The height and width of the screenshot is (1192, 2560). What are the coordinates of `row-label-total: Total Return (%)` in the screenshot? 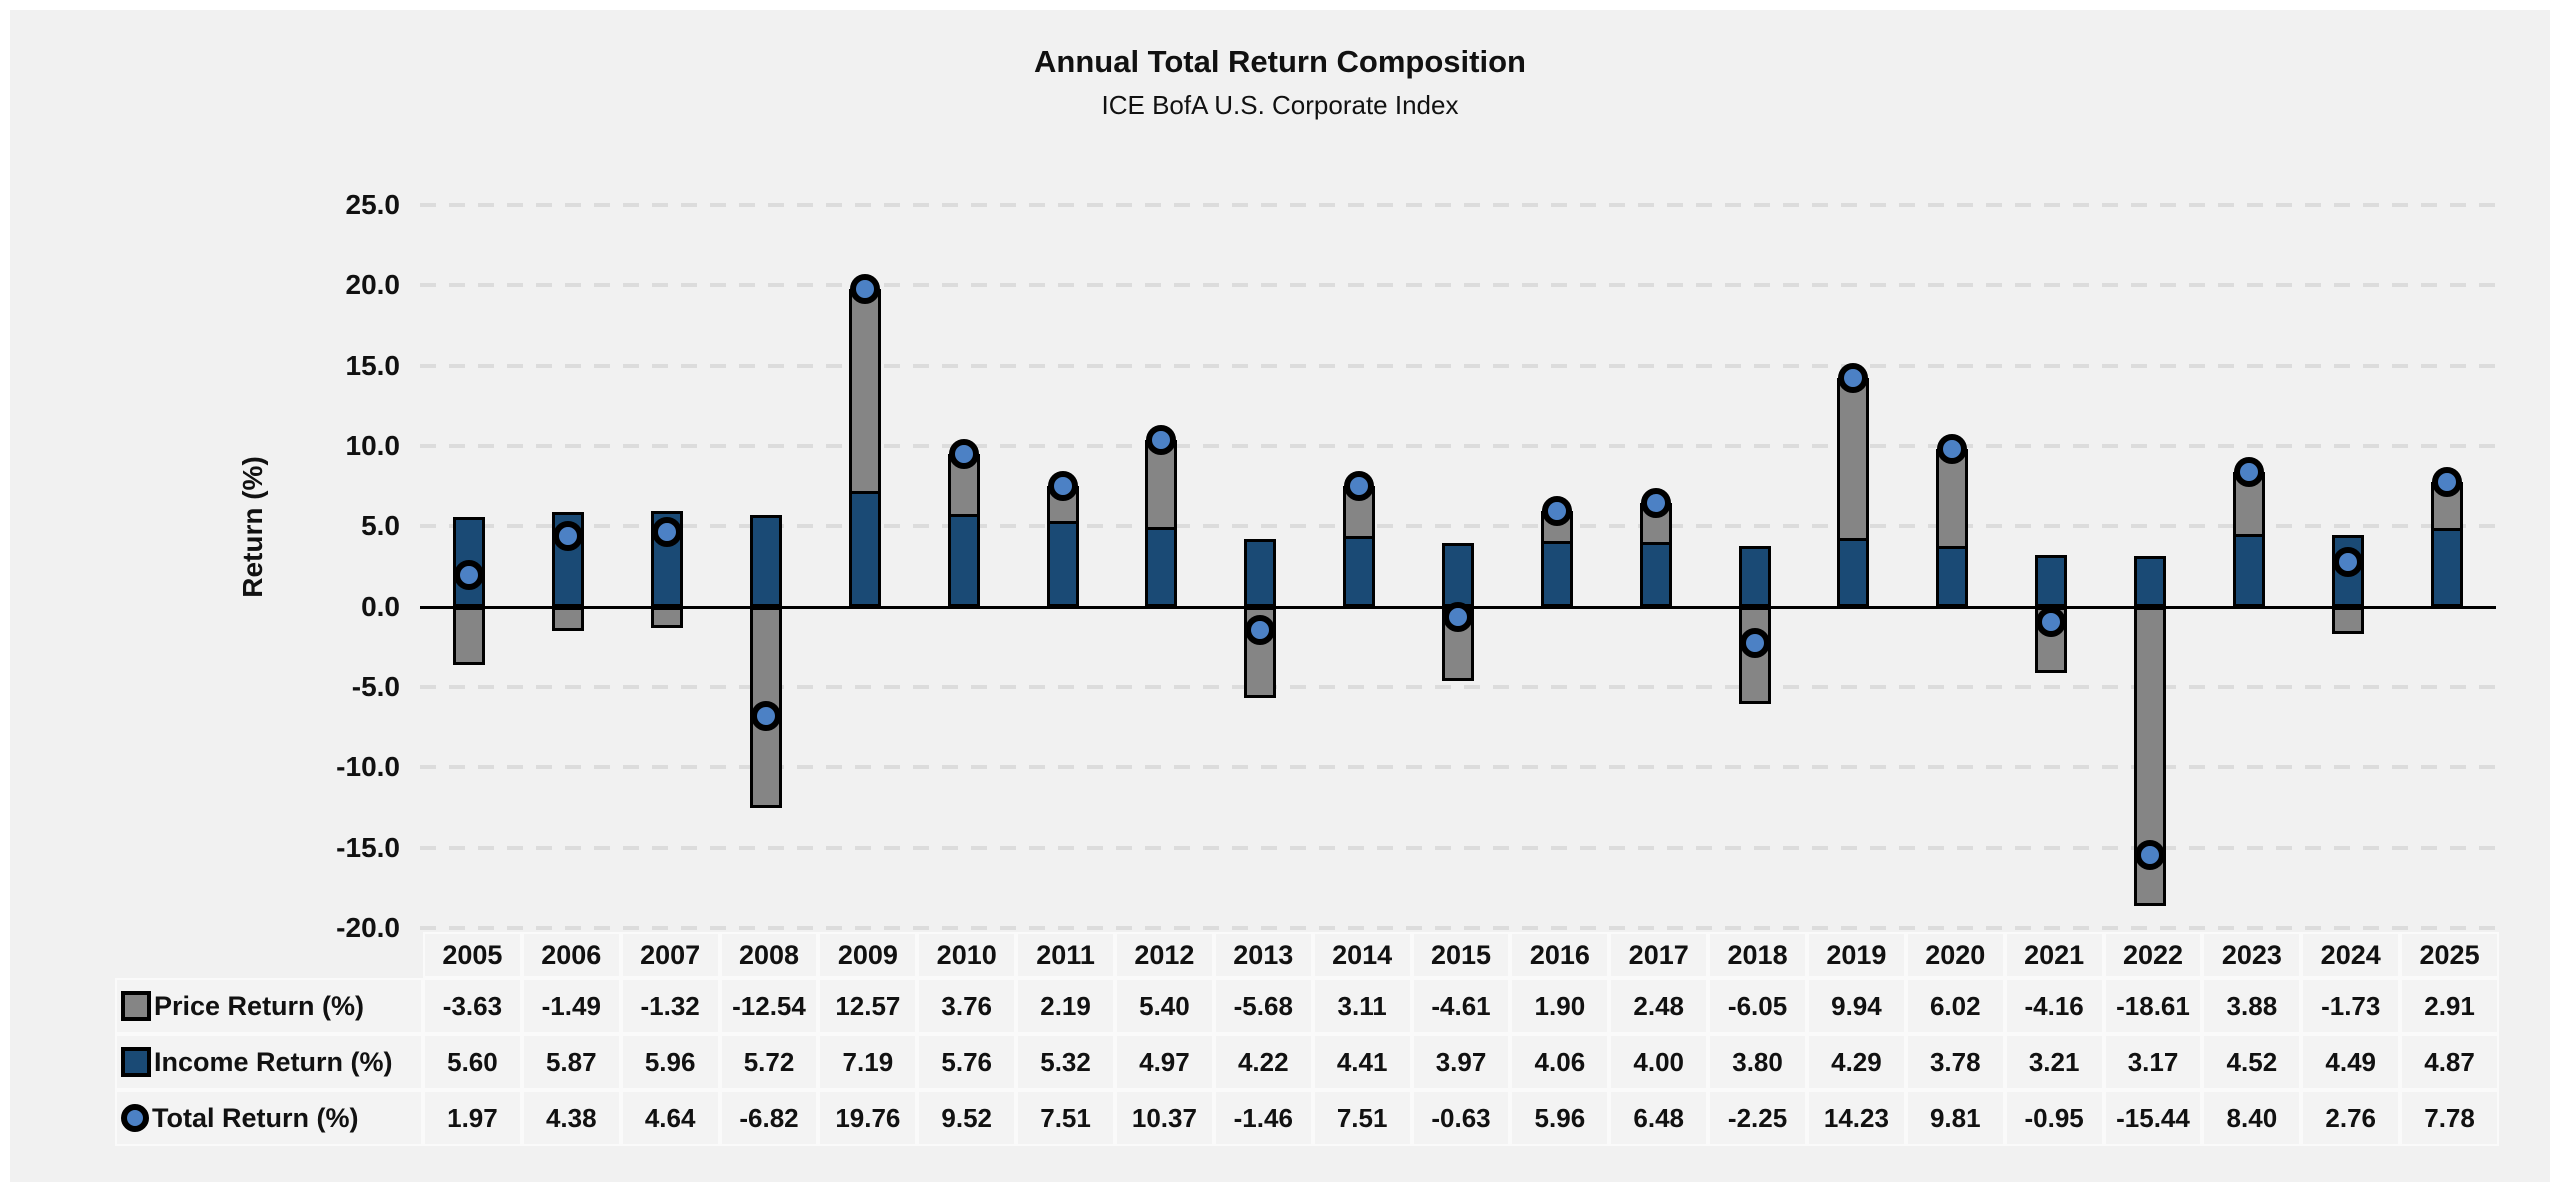 It's located at (269, 1118).